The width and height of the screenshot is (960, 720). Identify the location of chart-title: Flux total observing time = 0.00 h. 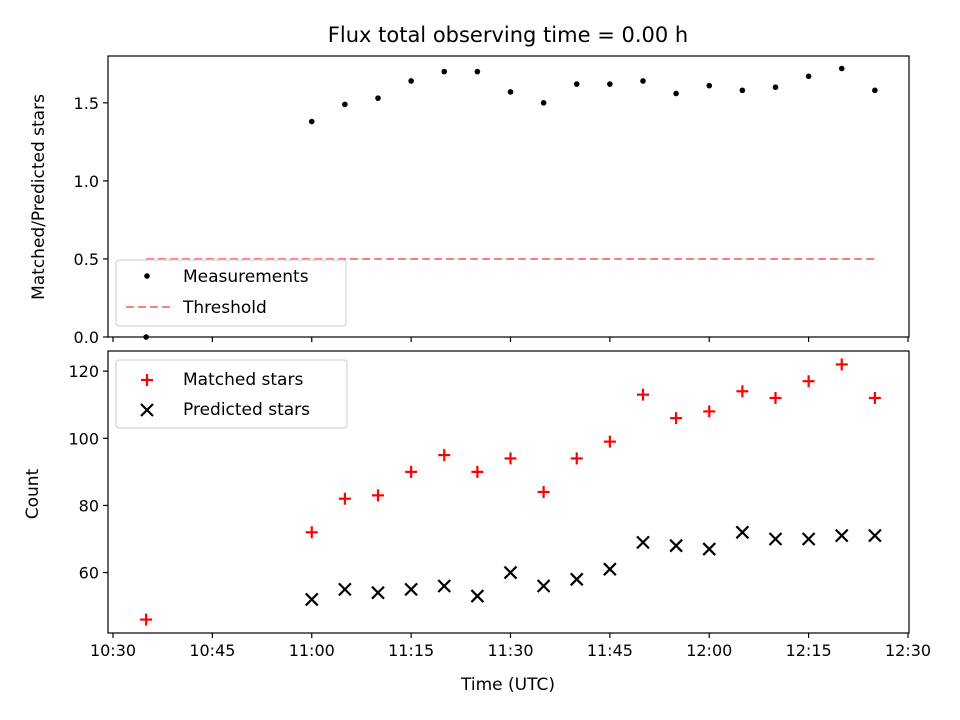
(508, 35).